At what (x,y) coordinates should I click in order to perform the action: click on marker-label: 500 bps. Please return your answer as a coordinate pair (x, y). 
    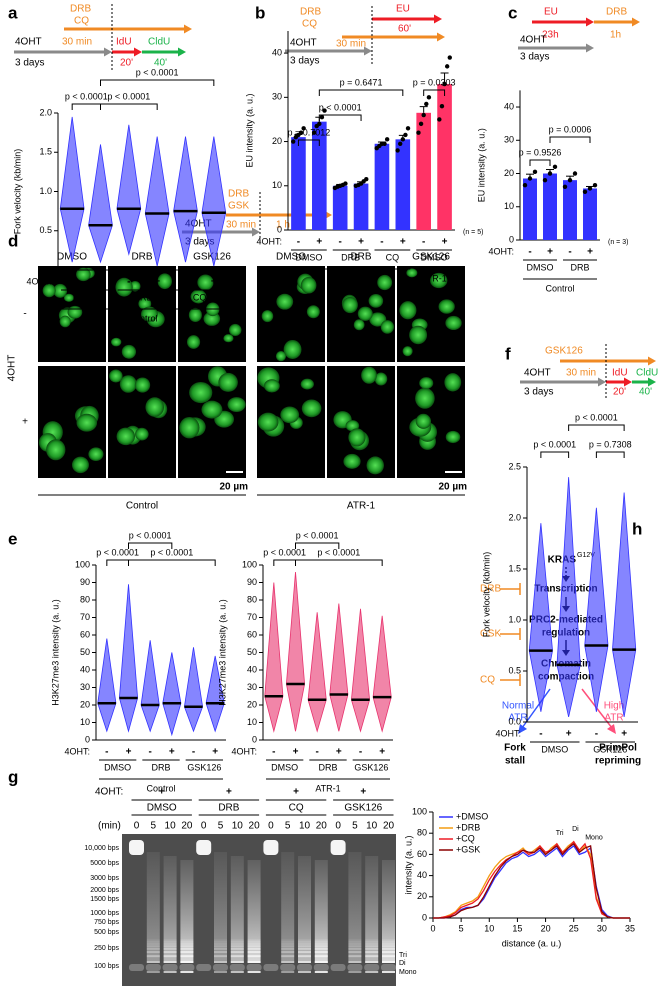
    Looking at the image, I should click on (106, 932).